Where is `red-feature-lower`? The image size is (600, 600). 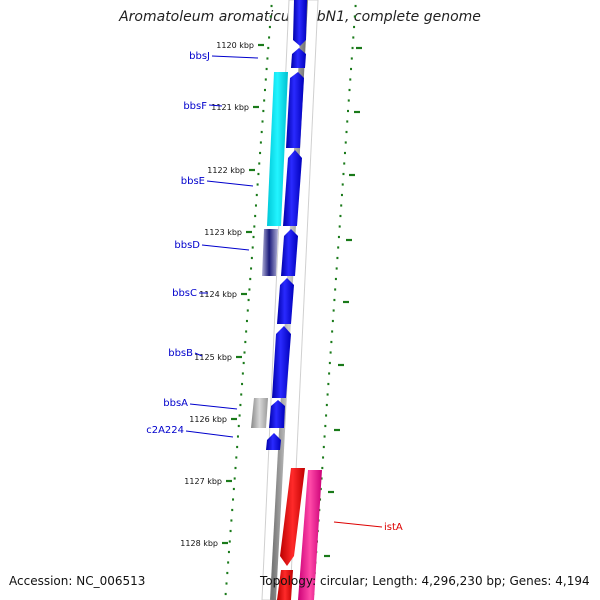
red-feature-lower is located at coordinates (285, 585).